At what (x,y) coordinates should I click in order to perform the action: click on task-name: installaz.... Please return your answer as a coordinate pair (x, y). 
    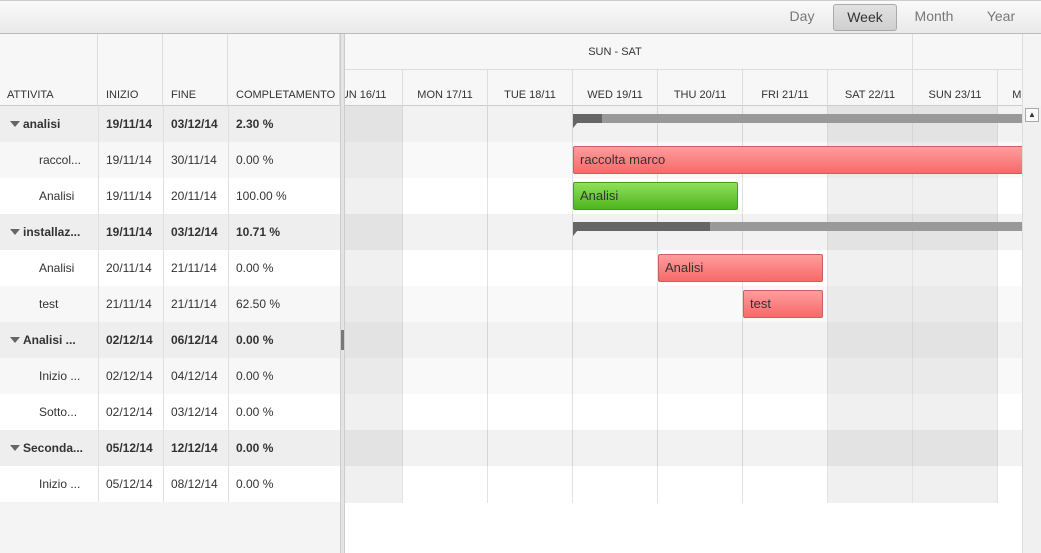
    Looking at the image, I should click on (52, 232).